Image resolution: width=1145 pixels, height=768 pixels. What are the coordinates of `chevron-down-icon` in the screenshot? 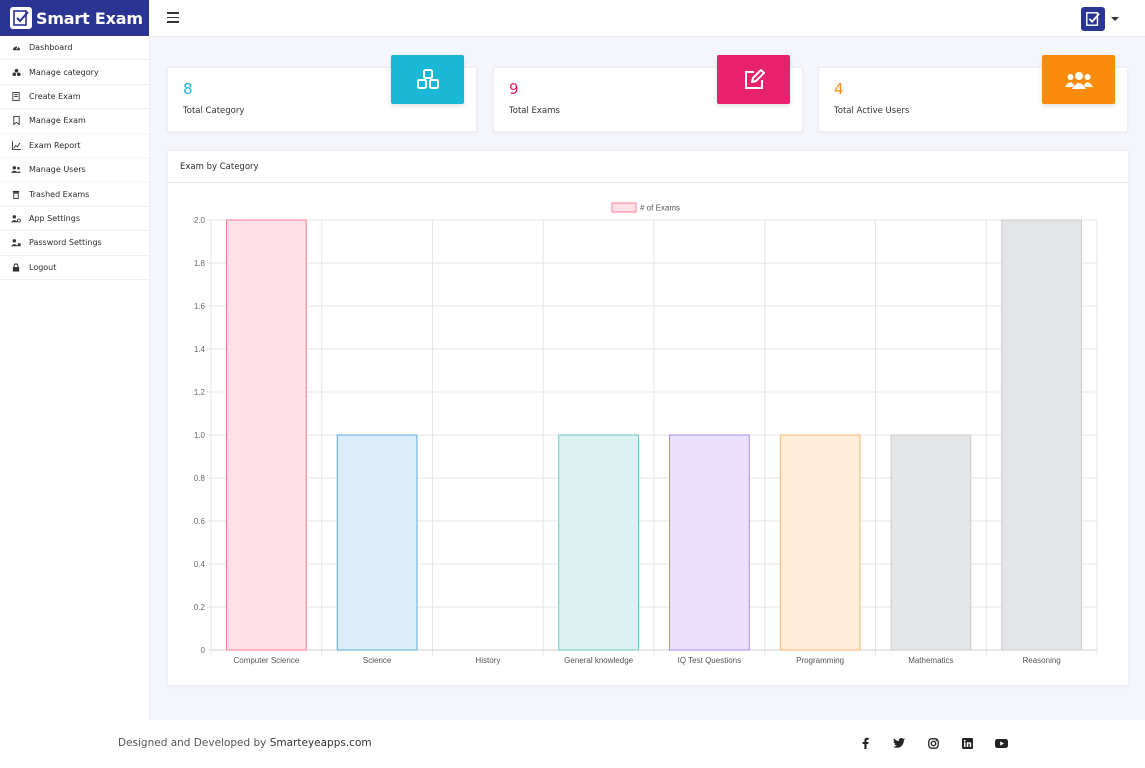 It's located at (1115, 19).